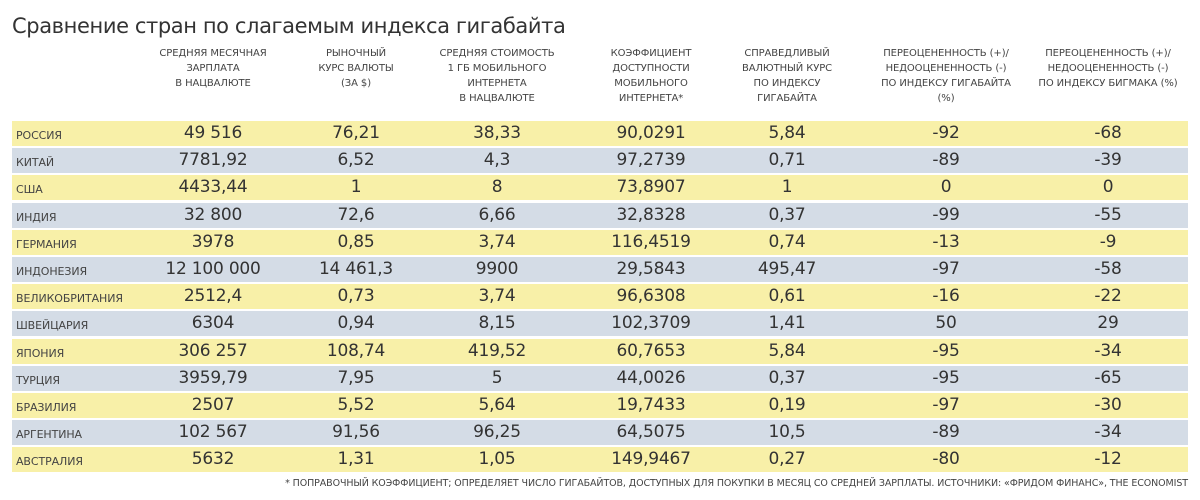  Describe the element at coordinates (946, 459) in the screenshot. I see `table-cell: -80` at that location.